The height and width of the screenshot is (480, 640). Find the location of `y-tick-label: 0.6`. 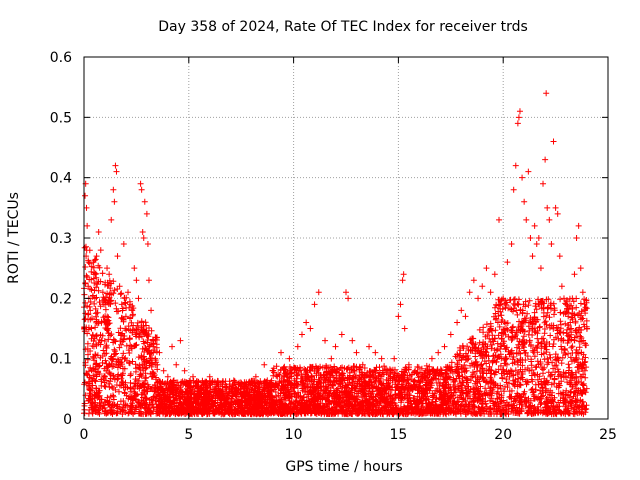

y-tick-label: 0.6 is located at coordinates (61, 58).